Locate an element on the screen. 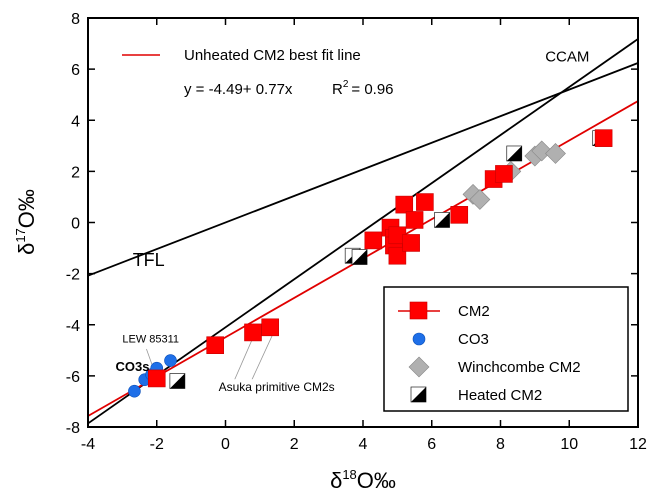 Image resolution: width=655 pixels, height=497 pixels. x-tick-label: -2 is located at coordinates (157, 444).